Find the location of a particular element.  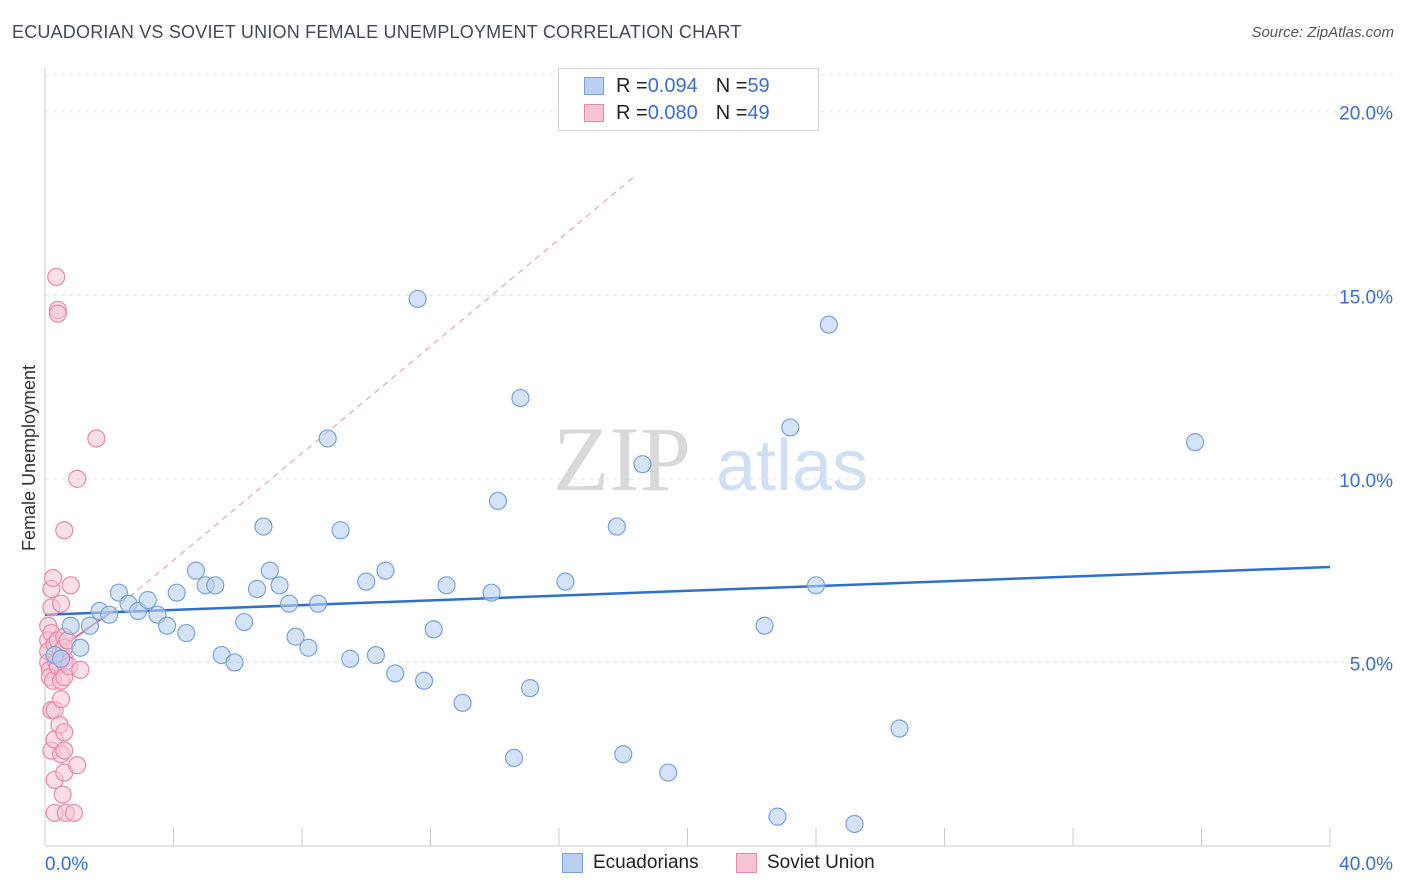

legend-row-soviet-union: R = 0.080 N = 49 is located at coordinates (677, 113).